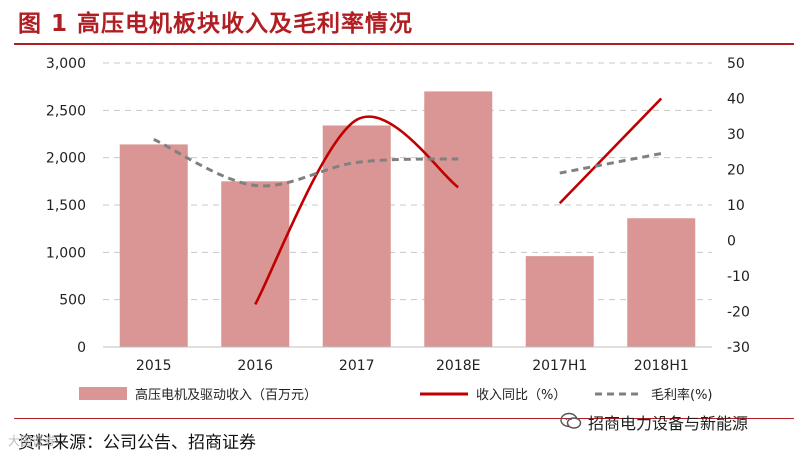  What do you see at coordinates (736, 135) in the screenshot?
I see `y-right-tick-label: 30` at bounding box center [736, 135].